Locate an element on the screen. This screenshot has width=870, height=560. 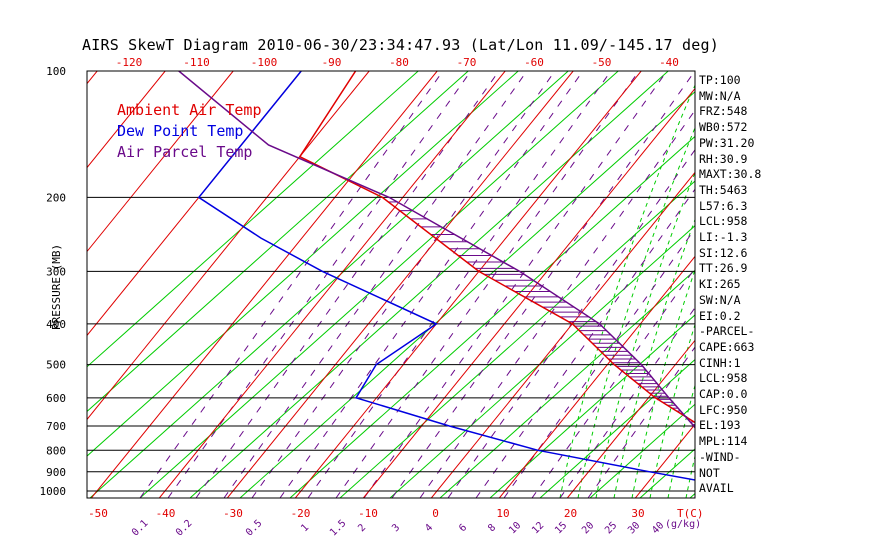
mixing-ratio-label: 40 is located at coordinates (658, 528).